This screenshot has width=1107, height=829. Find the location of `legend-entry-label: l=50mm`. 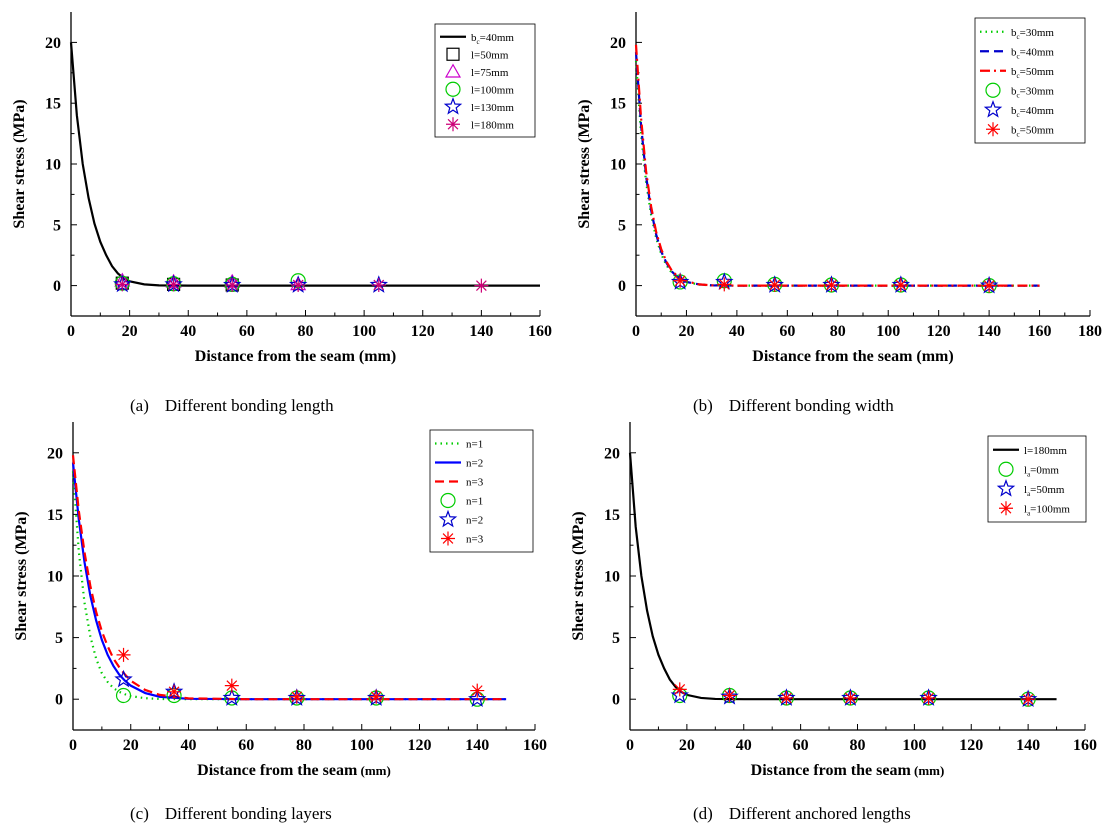

legend-entry-label: l=50mm is located at coordinates (490, 55).